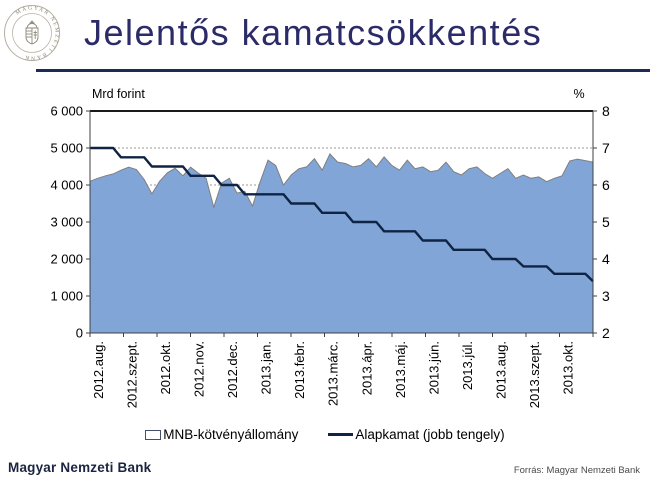 This screenshot has width=650, height=486. Describe the element at coordinates (313, 32) in the screenshot. I see `slide-title: Jelentős kamatcsökkentés` at that location.